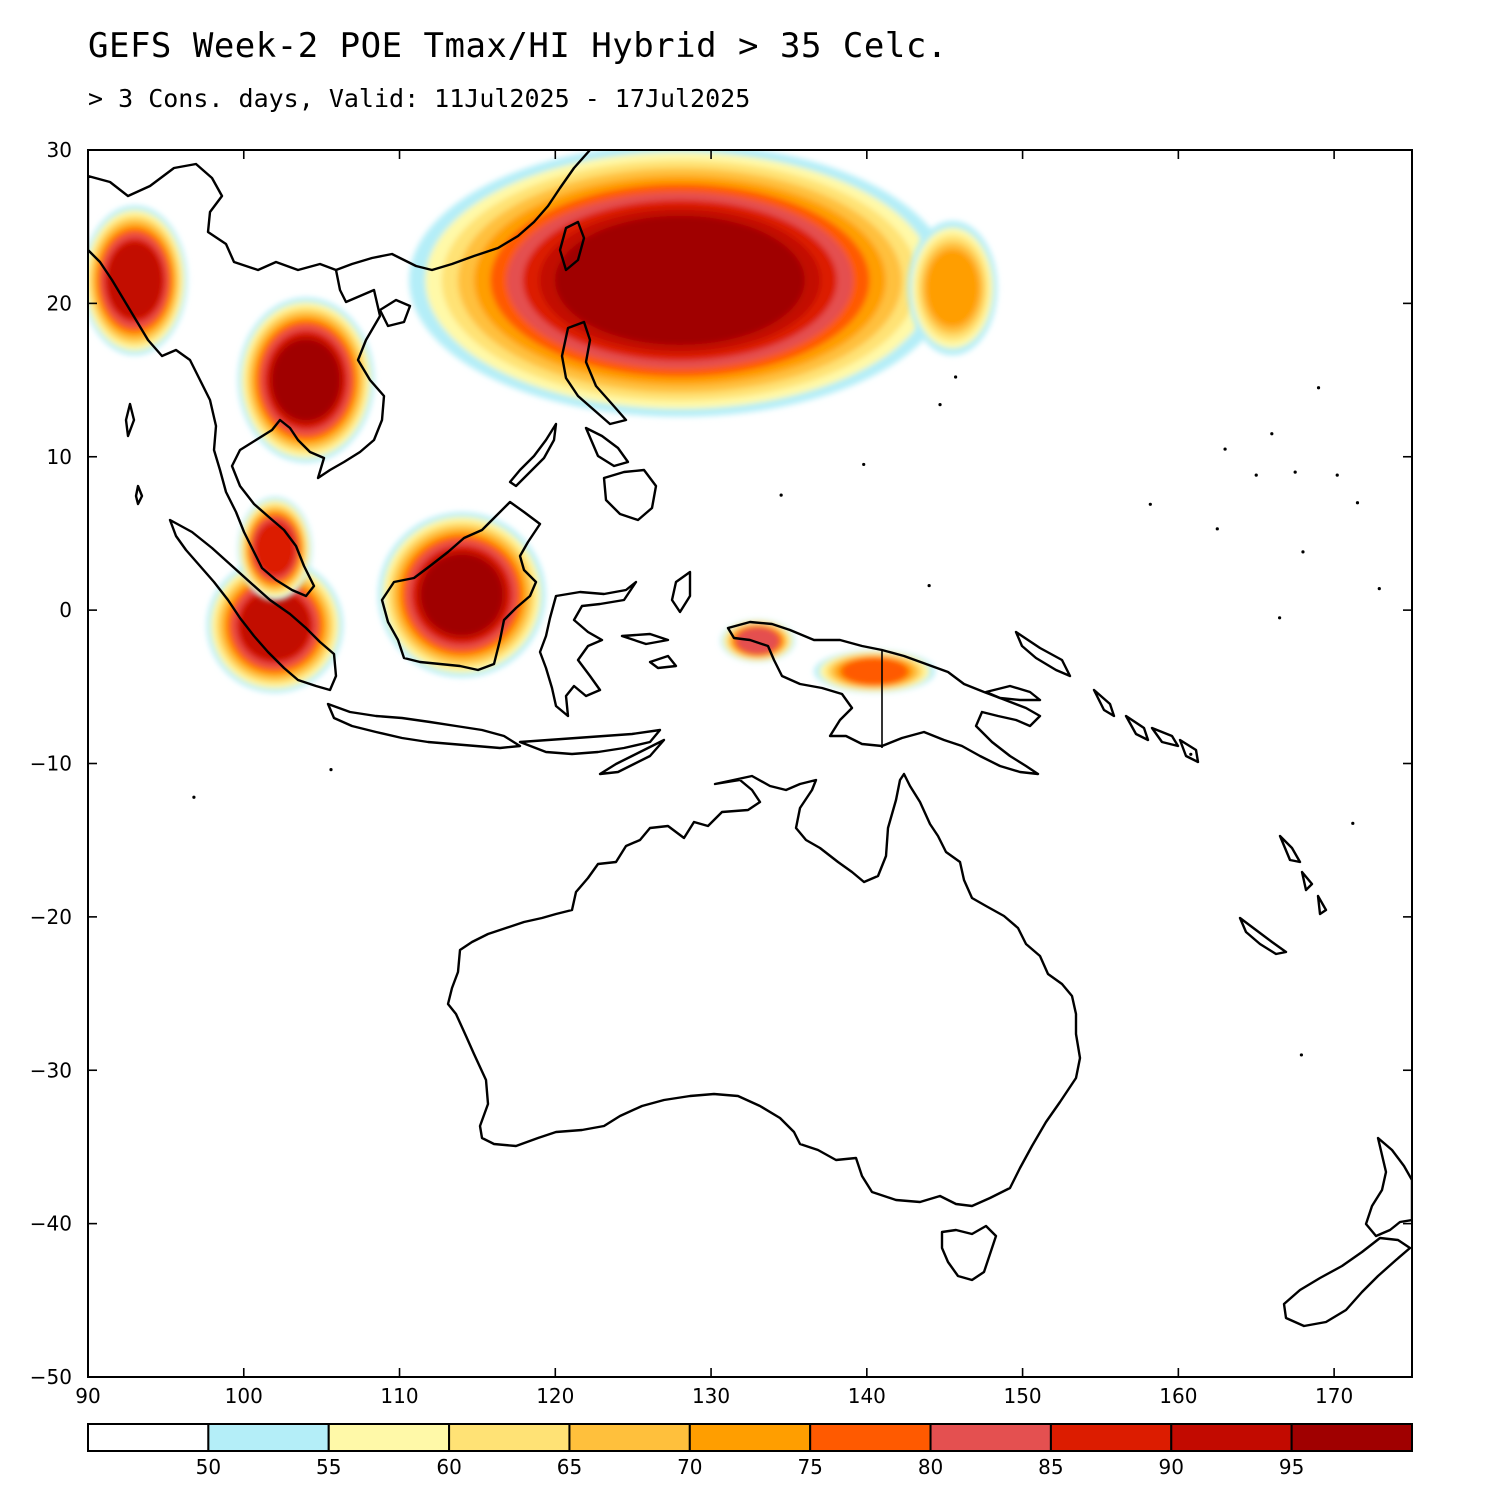 The image size is (1500, 1500). What do you see at coordinates (399, 1396) in the screenshot?
I see `x-tick-label: 110` at bounding box center [399, 1396].